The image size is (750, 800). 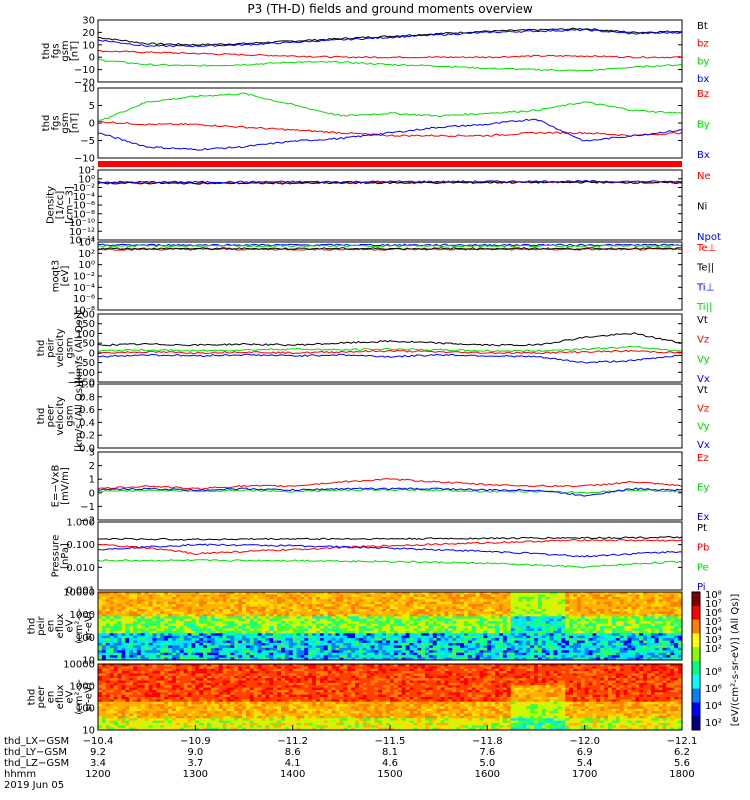 I want to click on ytick-label-pressure: 0.001, so click(x=80, y=591).